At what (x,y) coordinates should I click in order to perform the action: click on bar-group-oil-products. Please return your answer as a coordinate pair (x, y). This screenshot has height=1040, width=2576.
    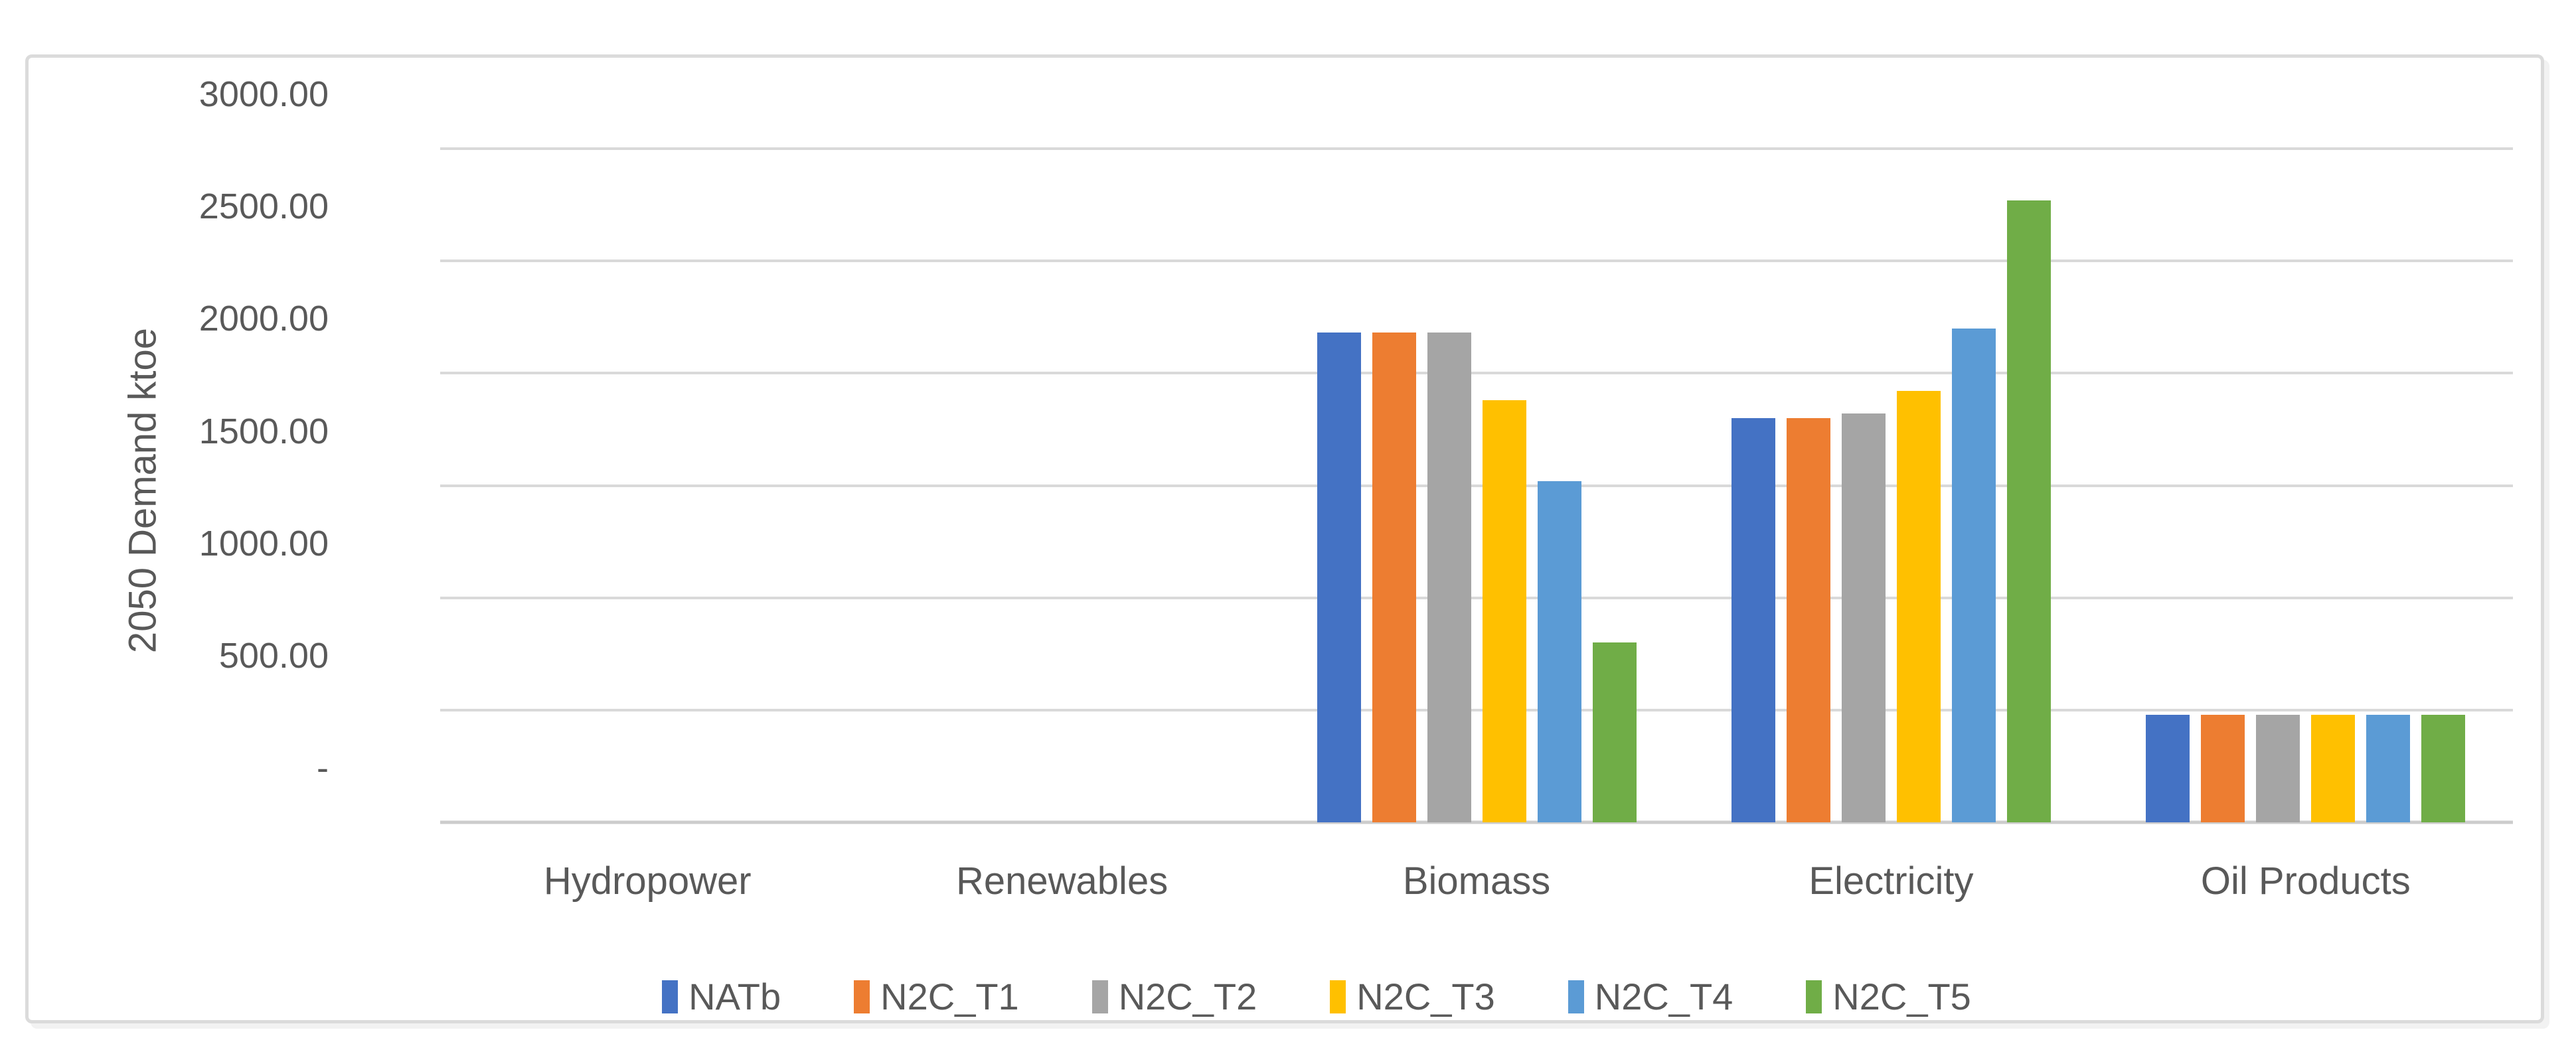
    Looking at the image, I should click on (2306, 485).